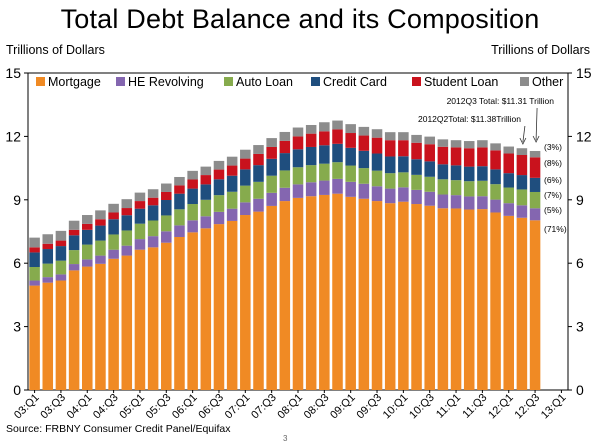 Image resolution: width=600 pixels, height=443 pixels. What do you see at coordinates (584, 136) in the screenshot?
I see `y-tick-label-right: 12` at bounding box center [584, 136].